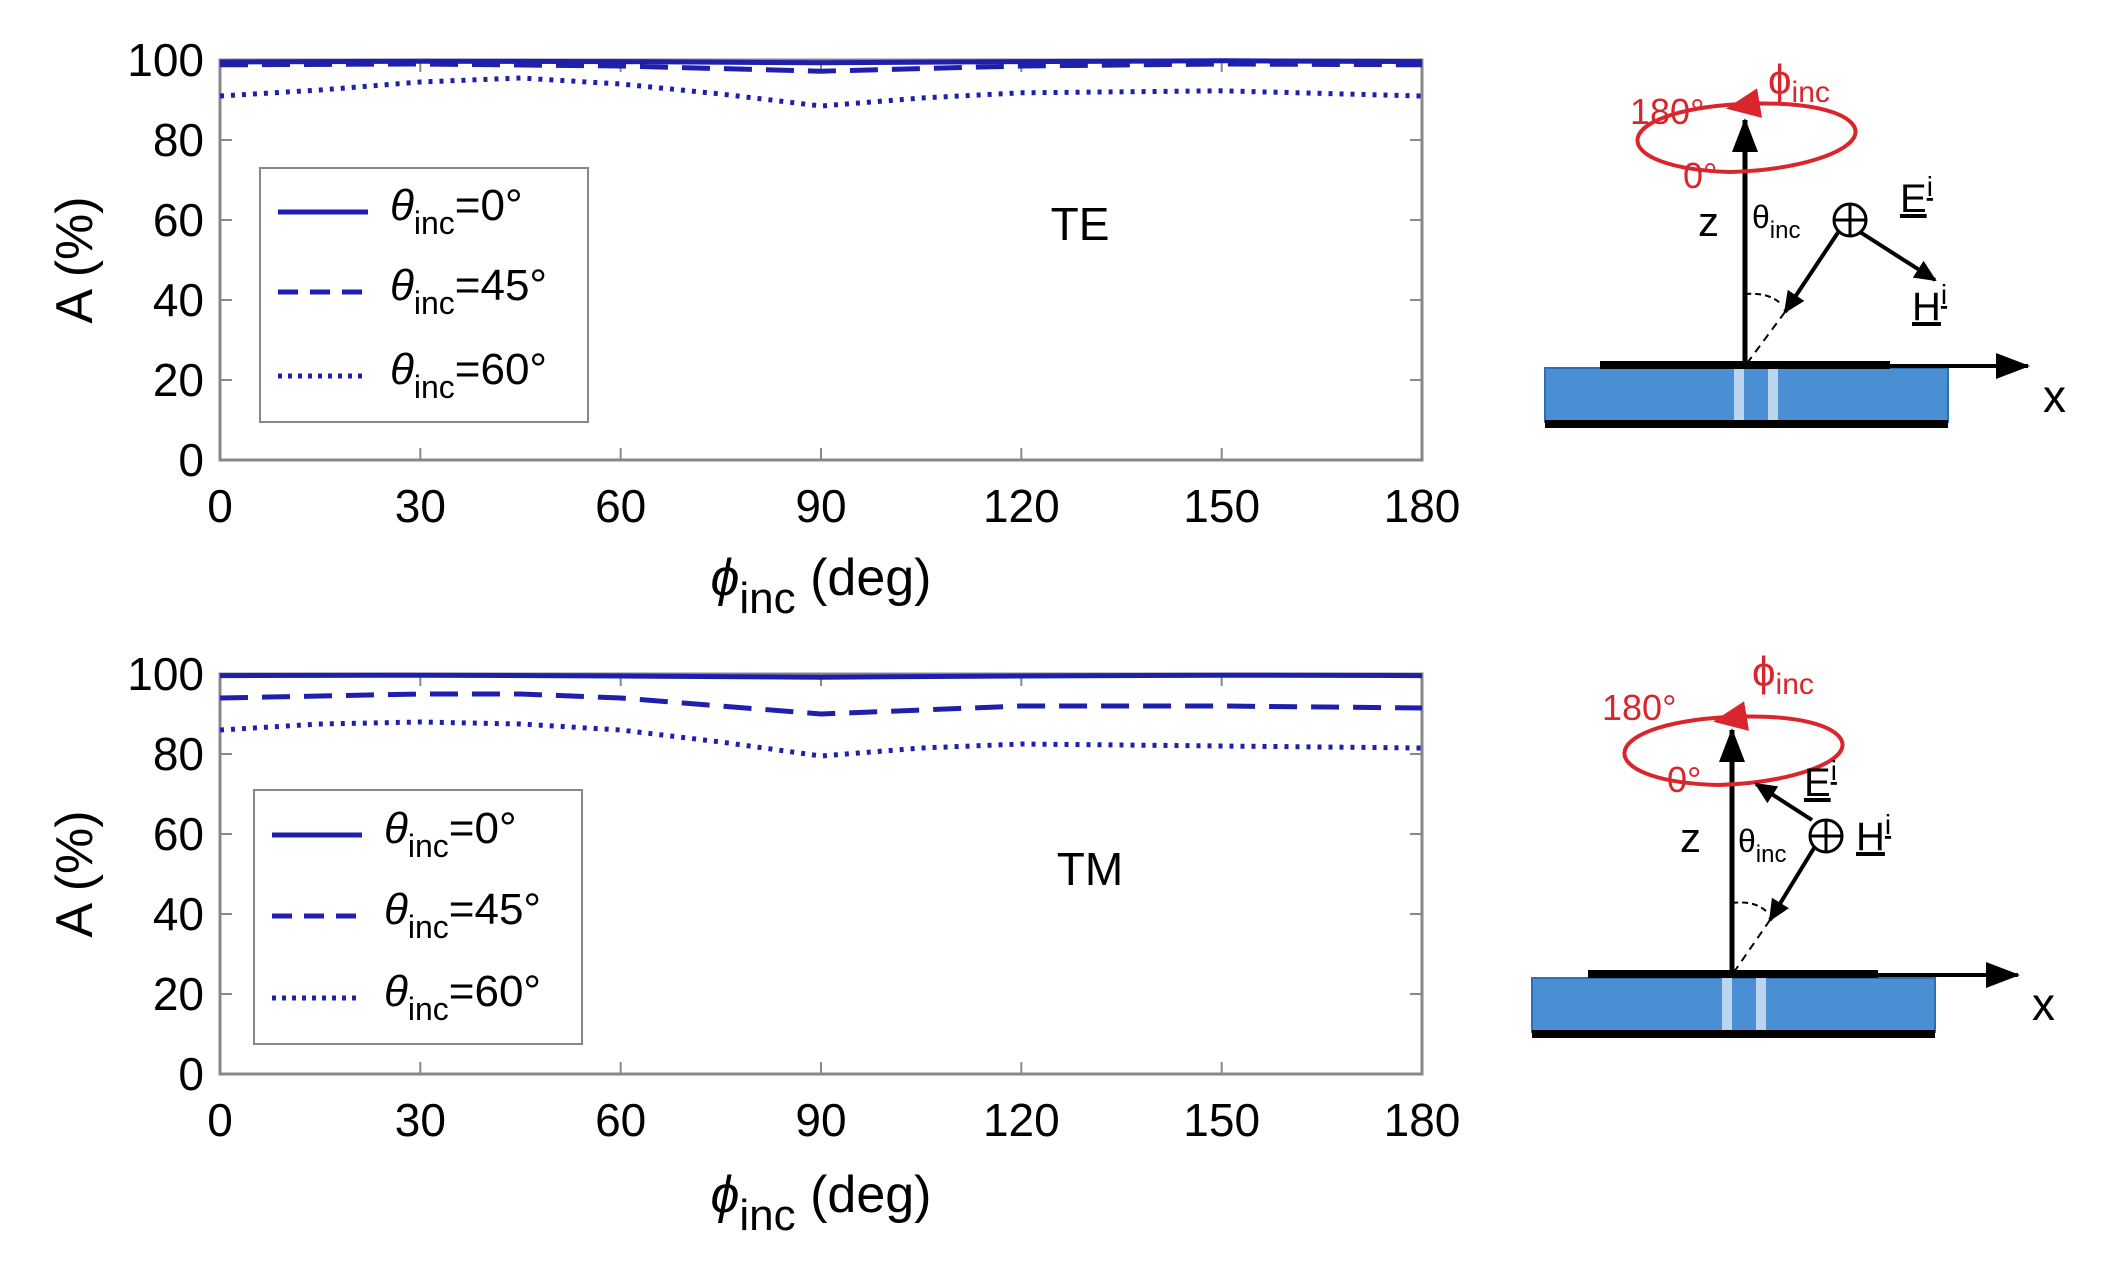 Image resolution: width=2108 pixels, height=1264 pixels. Describe the element at coordinates (178, 834) in the screenshot. I see `tm-y-tick-label: 60` at that location.